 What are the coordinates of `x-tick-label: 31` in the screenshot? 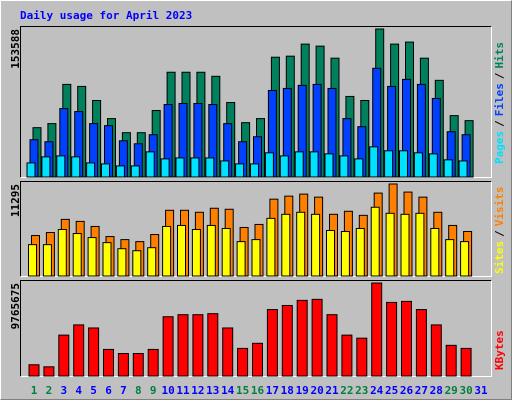 It's located at (481, 390).